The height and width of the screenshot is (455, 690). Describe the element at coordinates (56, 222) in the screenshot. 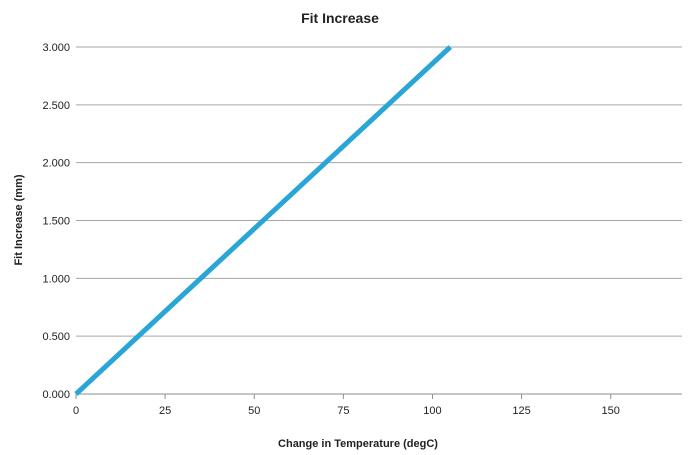

I see `y-tick-label: 1.500` at that location.